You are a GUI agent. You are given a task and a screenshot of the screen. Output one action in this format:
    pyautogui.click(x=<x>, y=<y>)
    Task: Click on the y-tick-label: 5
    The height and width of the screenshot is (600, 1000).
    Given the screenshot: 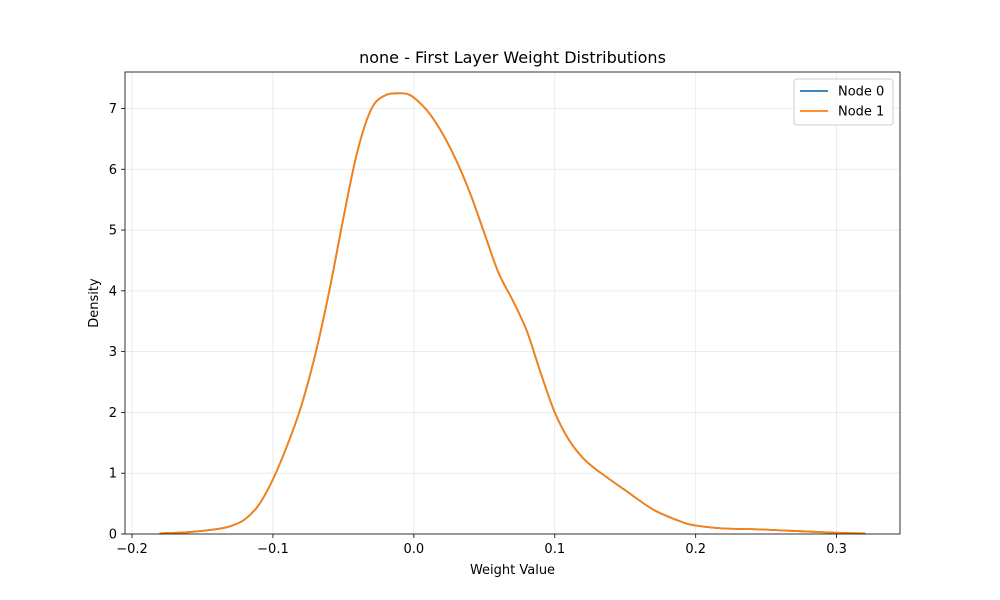 What is the action you would take?
    pyautogui.click(x=113, y=231)
    